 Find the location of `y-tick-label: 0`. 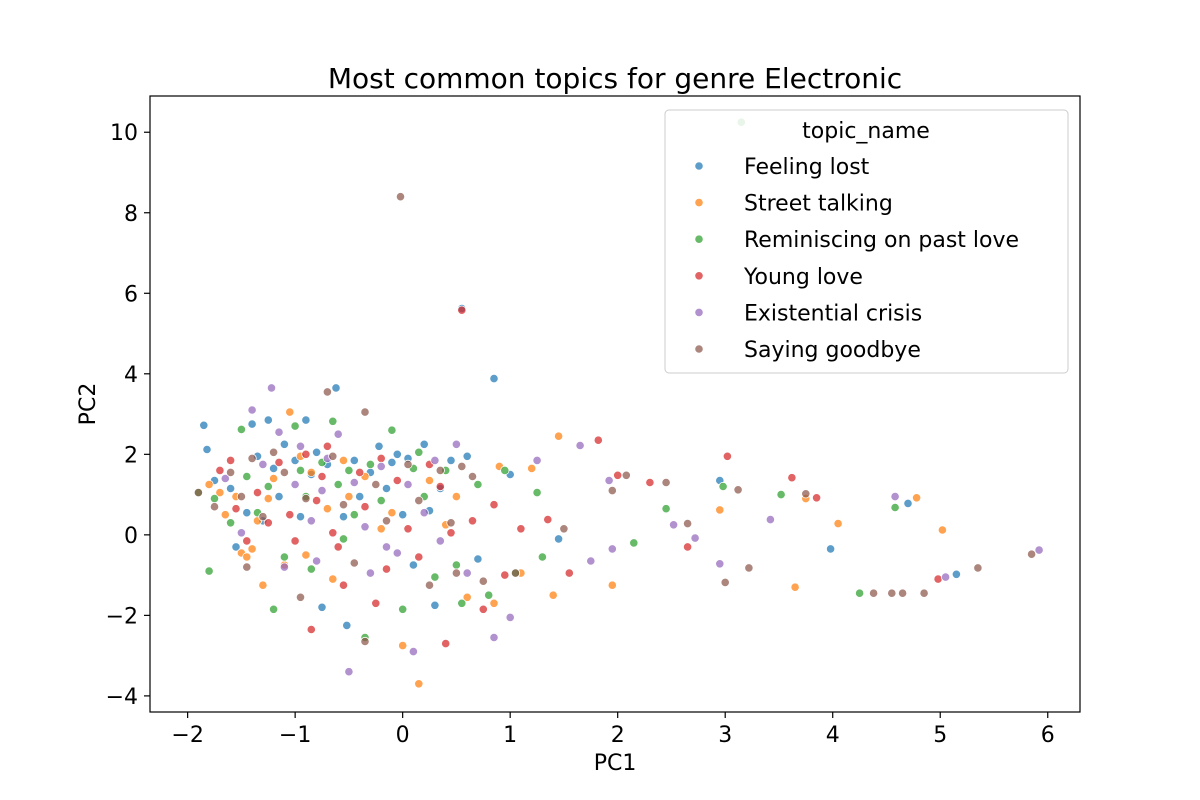

y-tick-label: 0 is located at coordinates (131, 536).